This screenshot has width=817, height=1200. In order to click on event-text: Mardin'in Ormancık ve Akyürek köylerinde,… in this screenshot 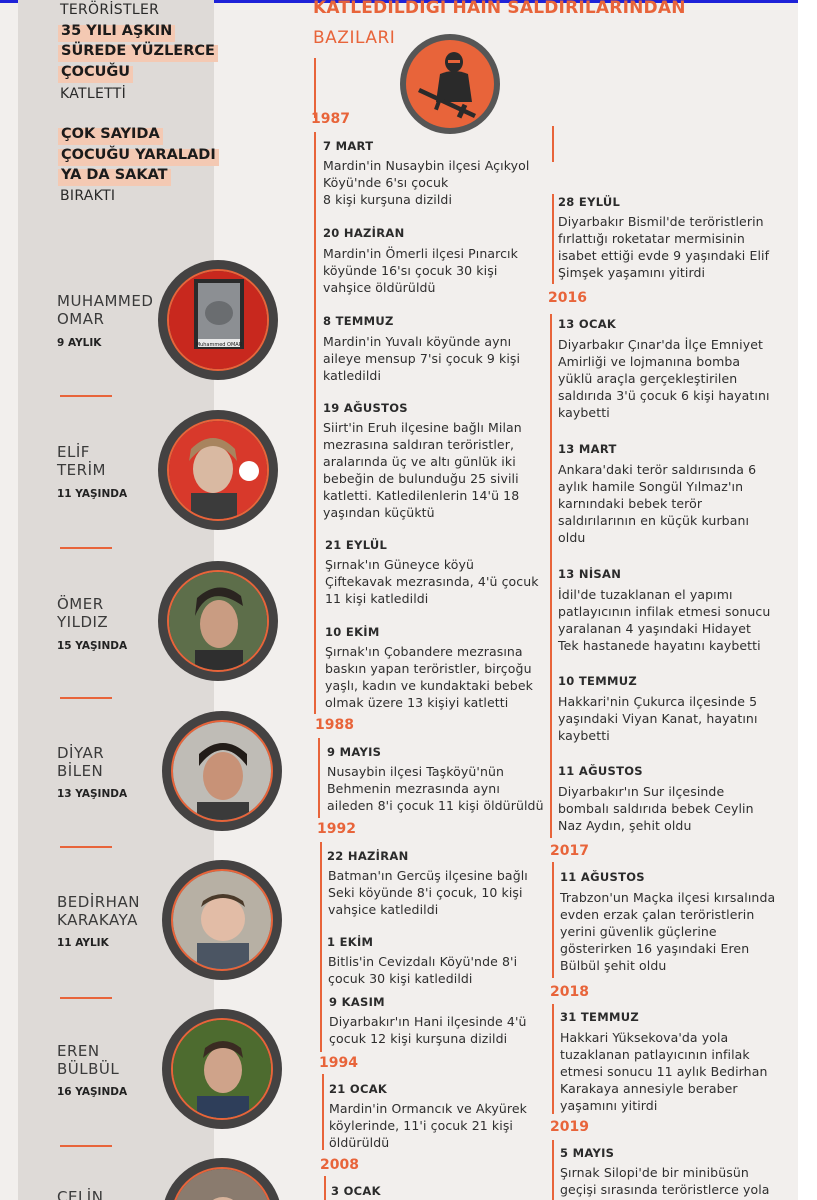, I will do `click(428, 1125)`.